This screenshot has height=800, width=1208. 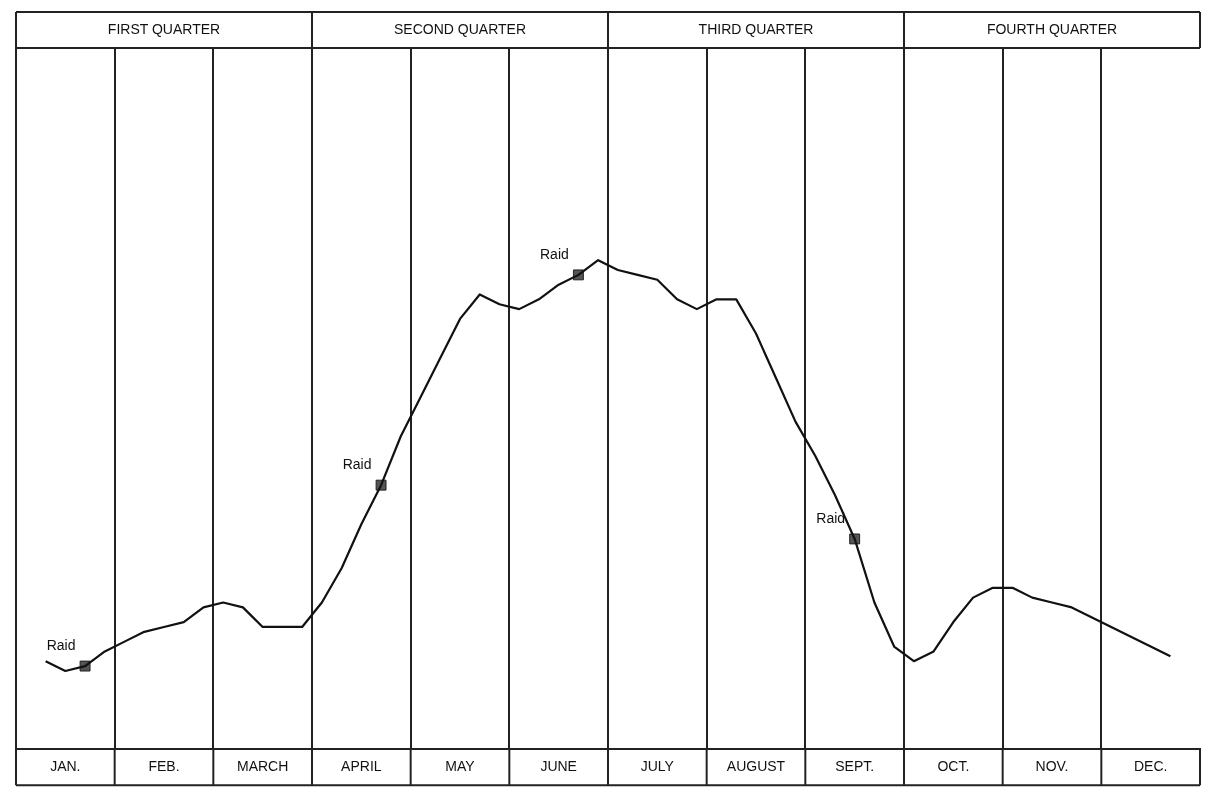 I want to click on text: FIRST QUARTER, so click(x=164, y=28).